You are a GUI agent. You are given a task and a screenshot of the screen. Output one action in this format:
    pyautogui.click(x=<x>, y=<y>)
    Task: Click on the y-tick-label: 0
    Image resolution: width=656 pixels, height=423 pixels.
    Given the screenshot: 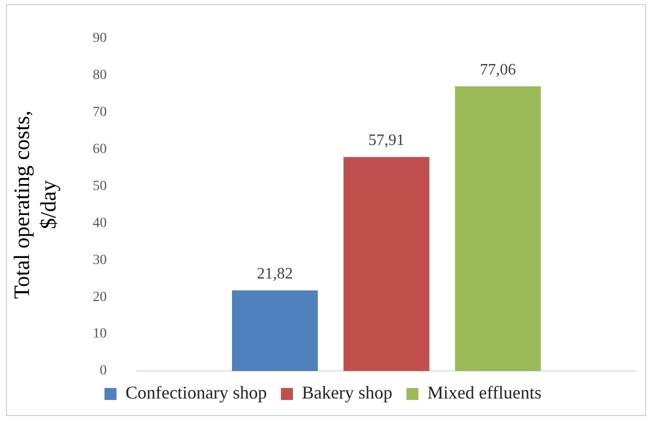 What is the action you would take?
    pyautogui.click(x=103, y=371)
    